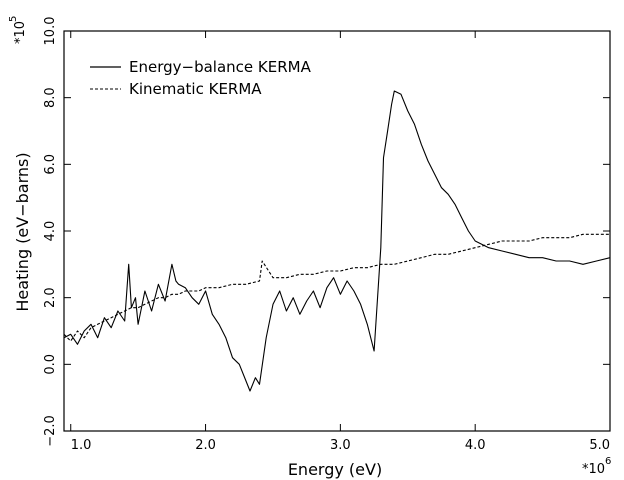 This screenshot has height=480, width=624. What do you see at coordinates (50, 431) in the screenshot?
I see `y-tick-label: −2.0` at bounding box center [50, 431].